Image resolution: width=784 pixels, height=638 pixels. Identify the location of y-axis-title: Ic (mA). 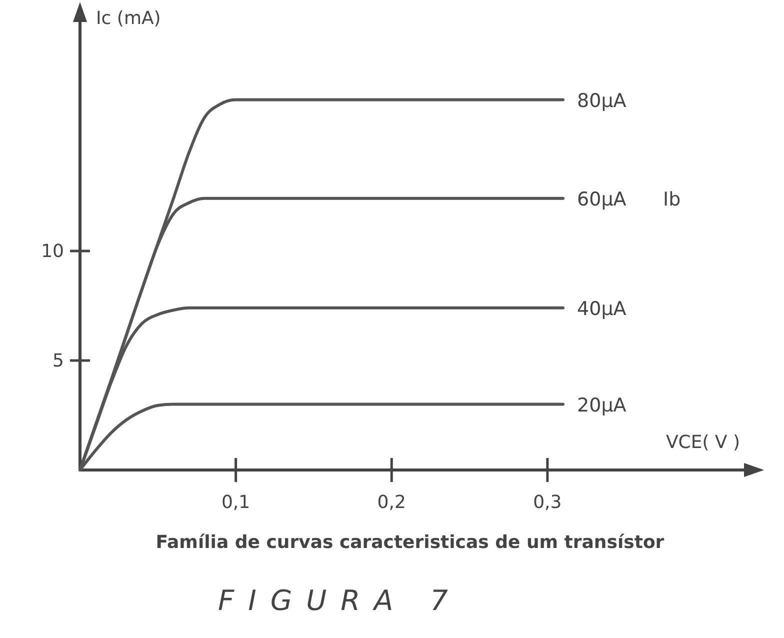
(128, 18).